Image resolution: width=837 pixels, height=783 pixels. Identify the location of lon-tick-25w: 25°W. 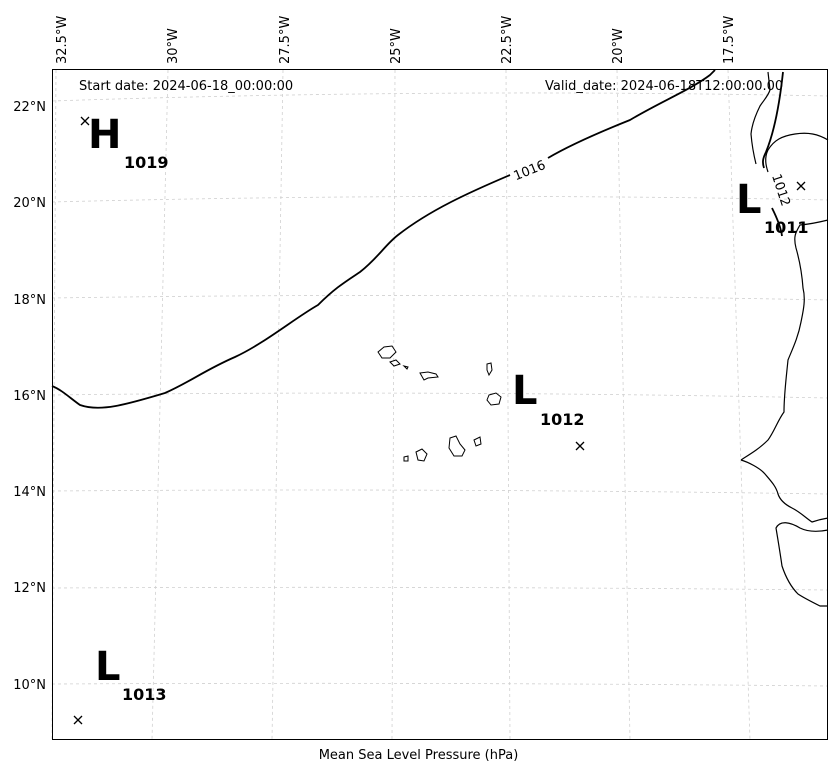
(396, 46).